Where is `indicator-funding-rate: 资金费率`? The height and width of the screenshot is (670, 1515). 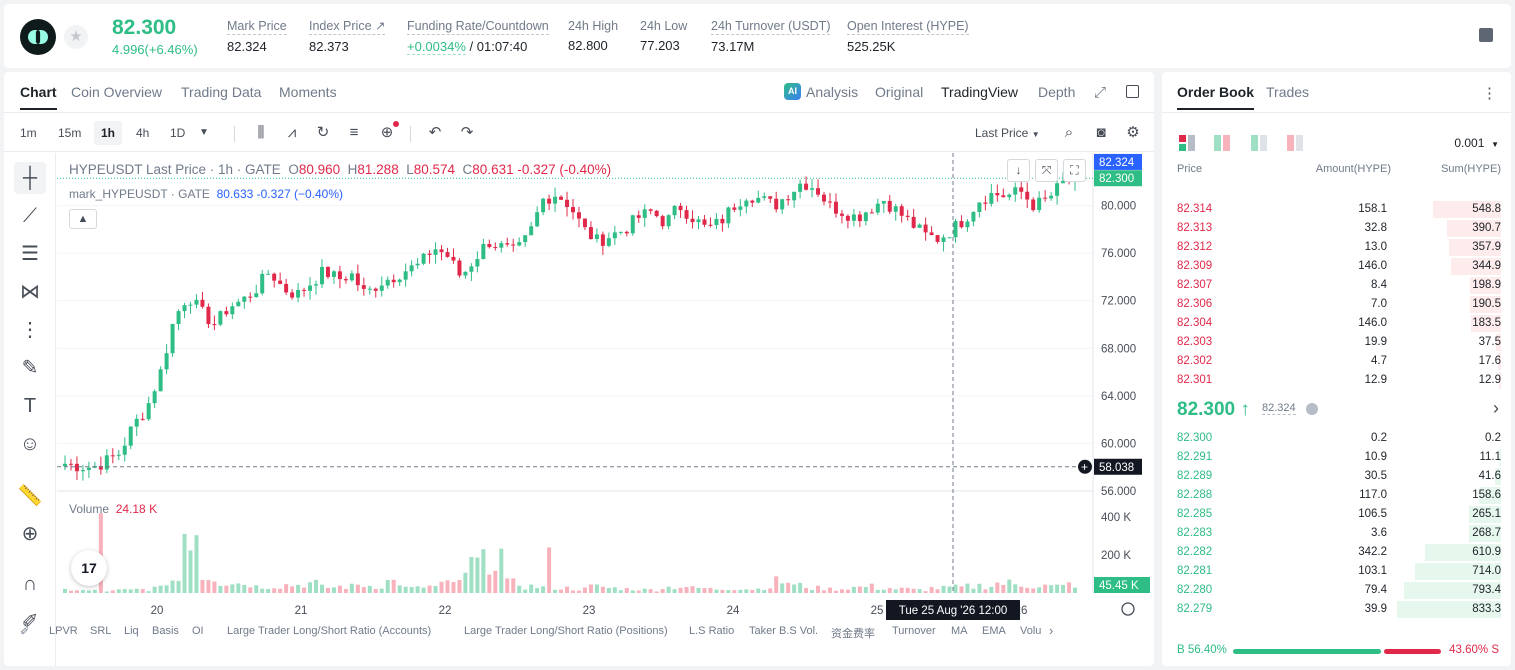
indicator-funding-rate: 资金费率 is located at coordinates (853, 634).